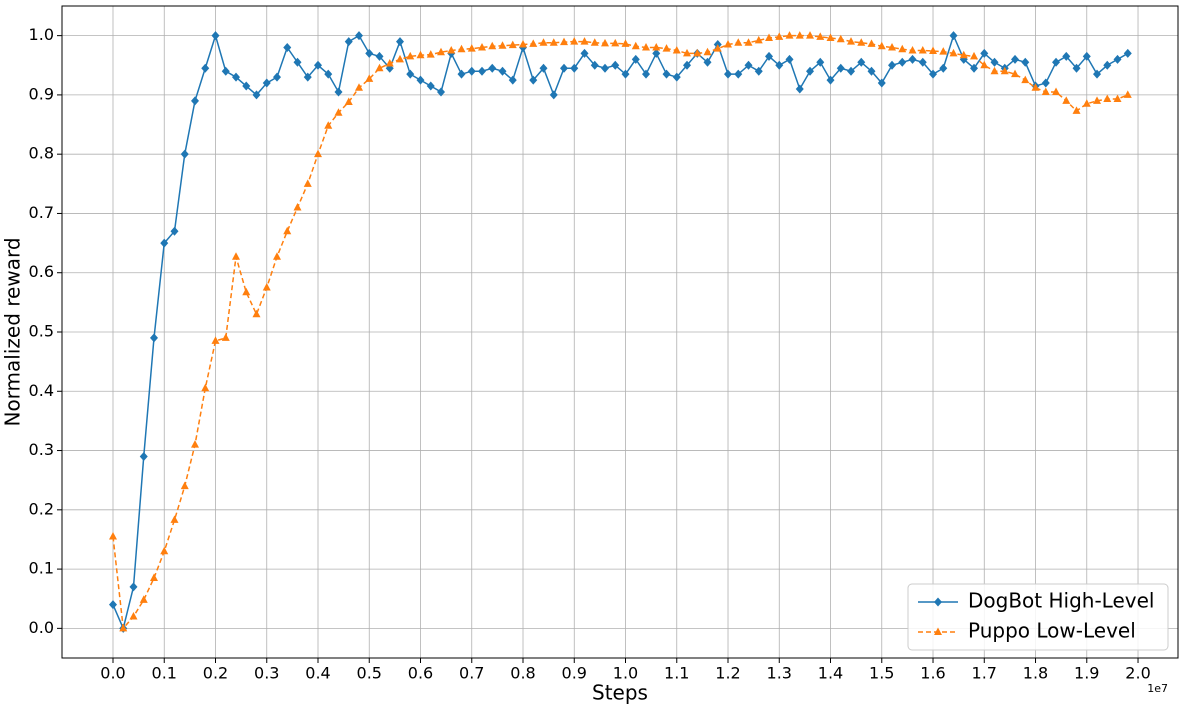 The width and height of the screenshot is (1185, 711). What do you see at coordinates (522, 673) in the screenshot?
I see `x-tick-label: 0.8` at bounding box center [522, 673].